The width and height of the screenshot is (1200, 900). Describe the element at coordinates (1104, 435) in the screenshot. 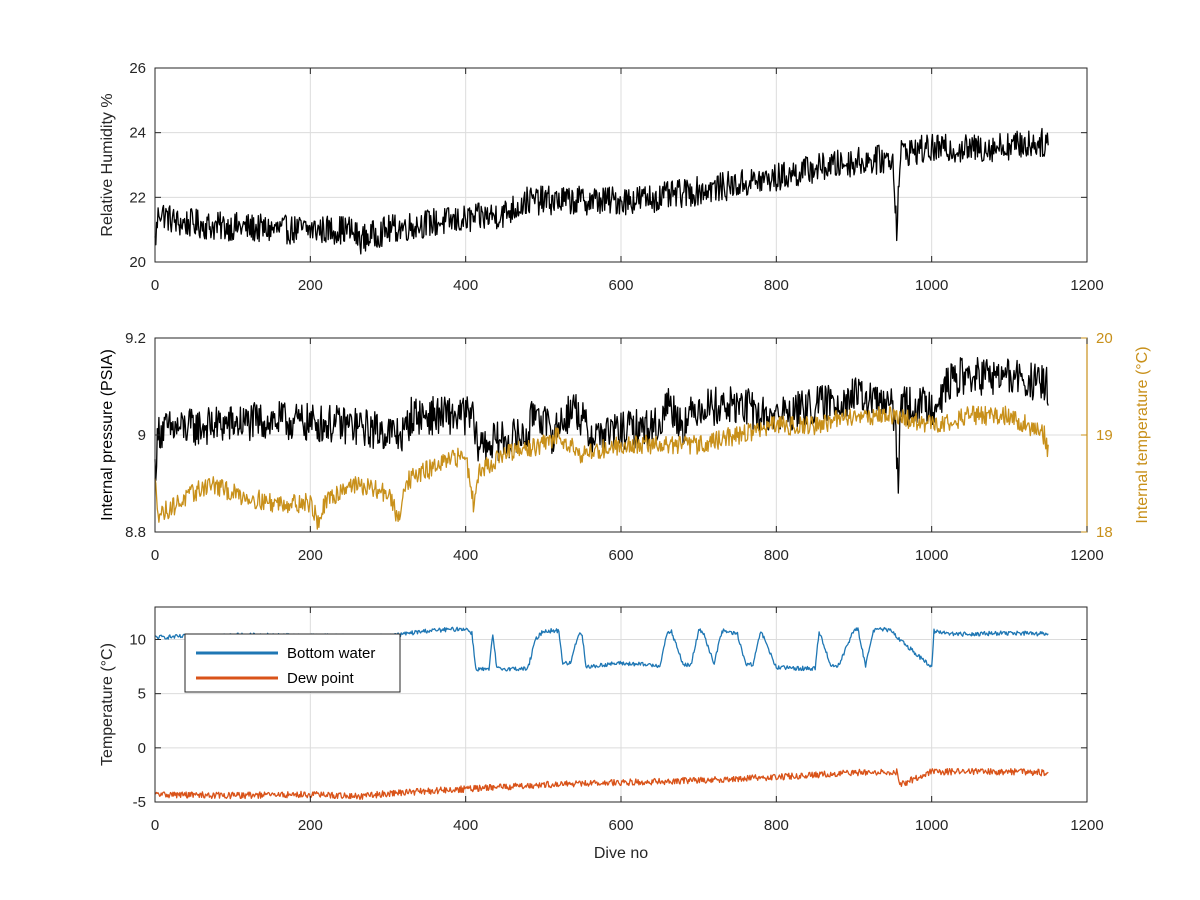

I see `right-y-tick-label: 19` at that location.